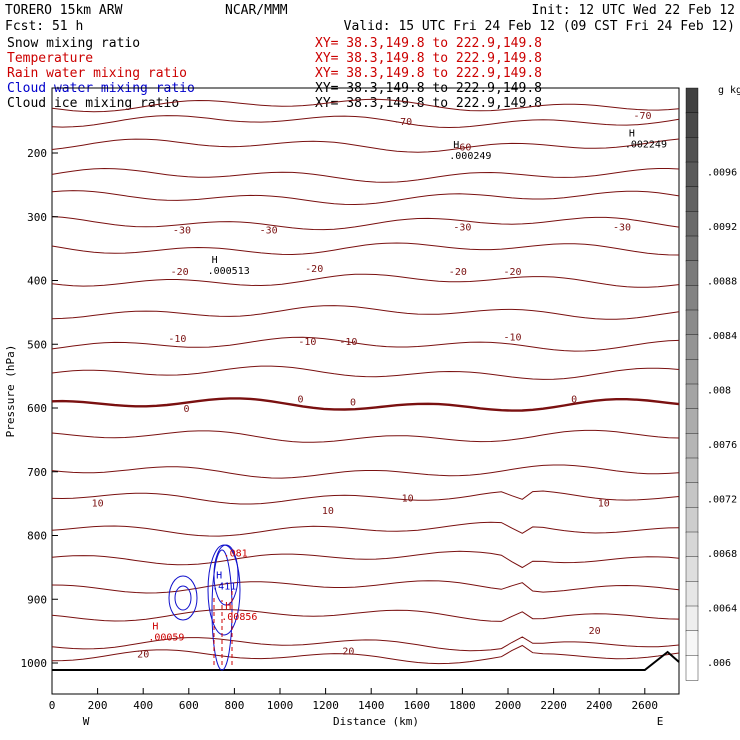 The width and height of the screenshot is (740, 740). What do you see at coordinates (189, 705) in the screenshot?
I see `x-tick-label: 600` at bounding box center [189, 705].